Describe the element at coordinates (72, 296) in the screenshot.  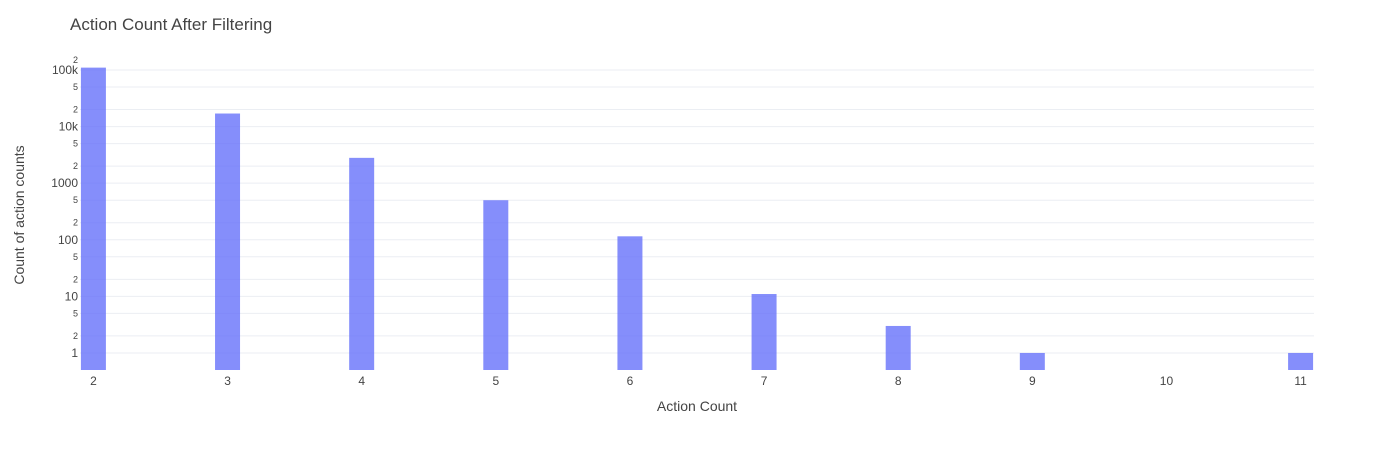
I see `y-tick-label: 10` at that location.